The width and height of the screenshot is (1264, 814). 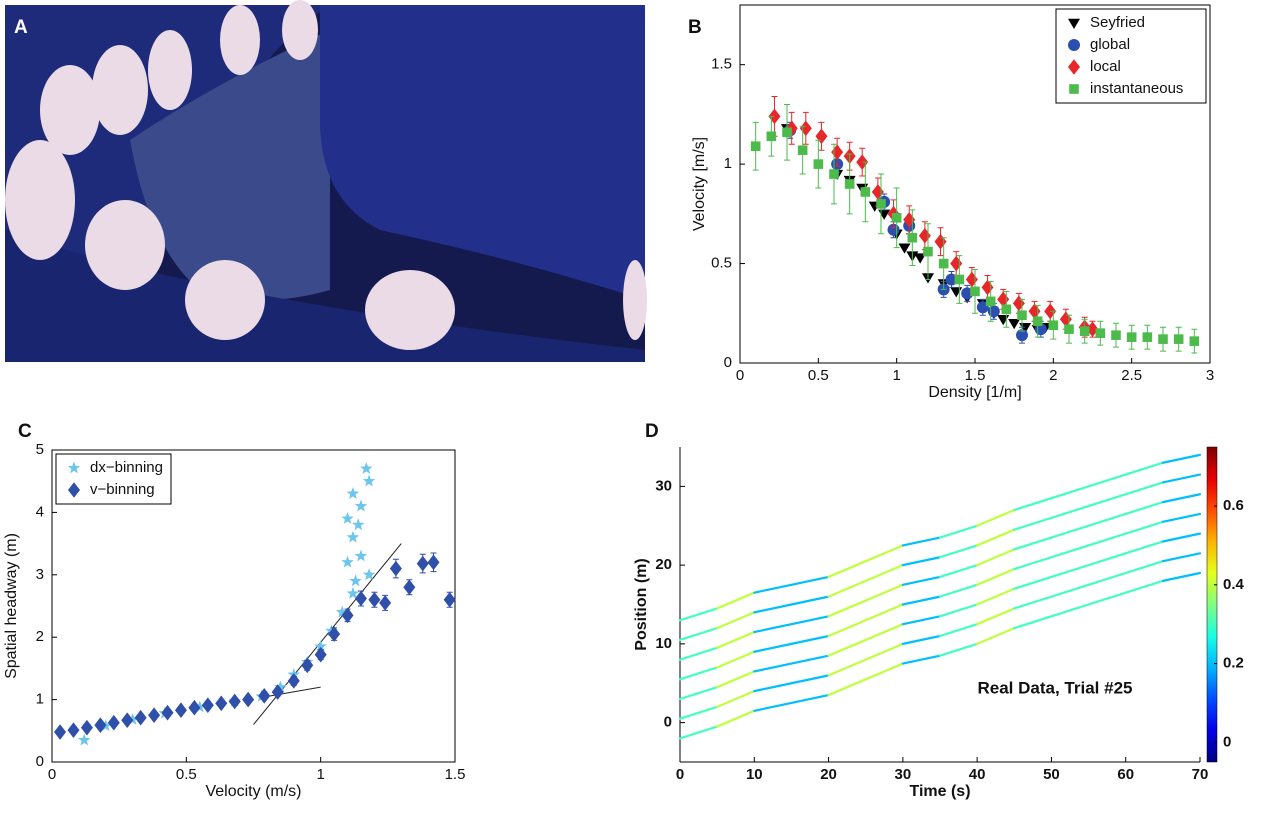 I want to click on x-tick-label: 0, so click(x=740, y=375).